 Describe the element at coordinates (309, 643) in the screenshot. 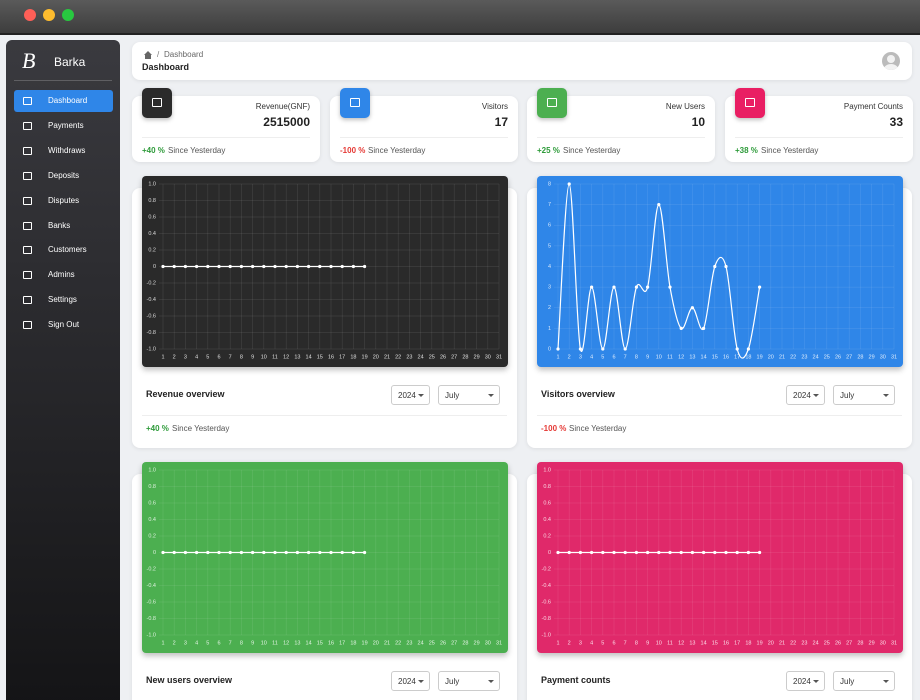

I see `x-tick-label: 14` at that location.